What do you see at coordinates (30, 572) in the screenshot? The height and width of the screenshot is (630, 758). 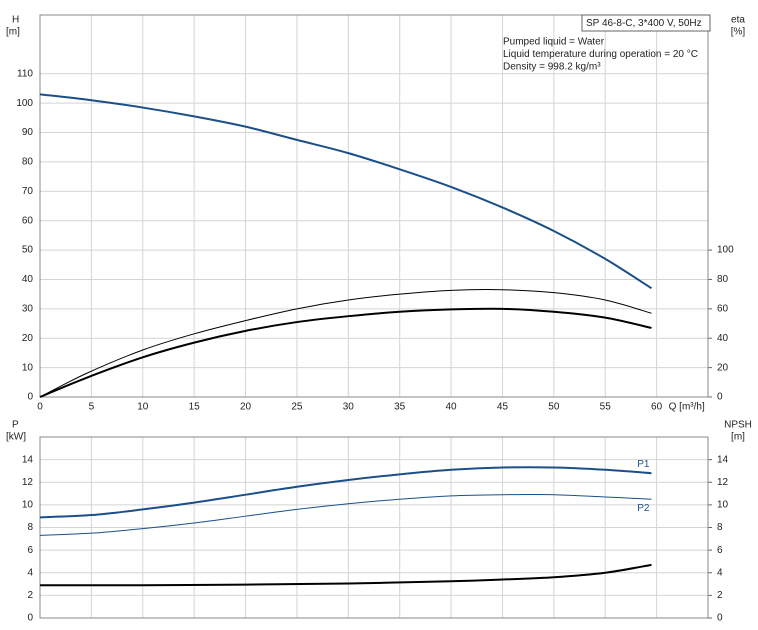 I see `y-tick-label: 4` at bounding box center [30, 572].